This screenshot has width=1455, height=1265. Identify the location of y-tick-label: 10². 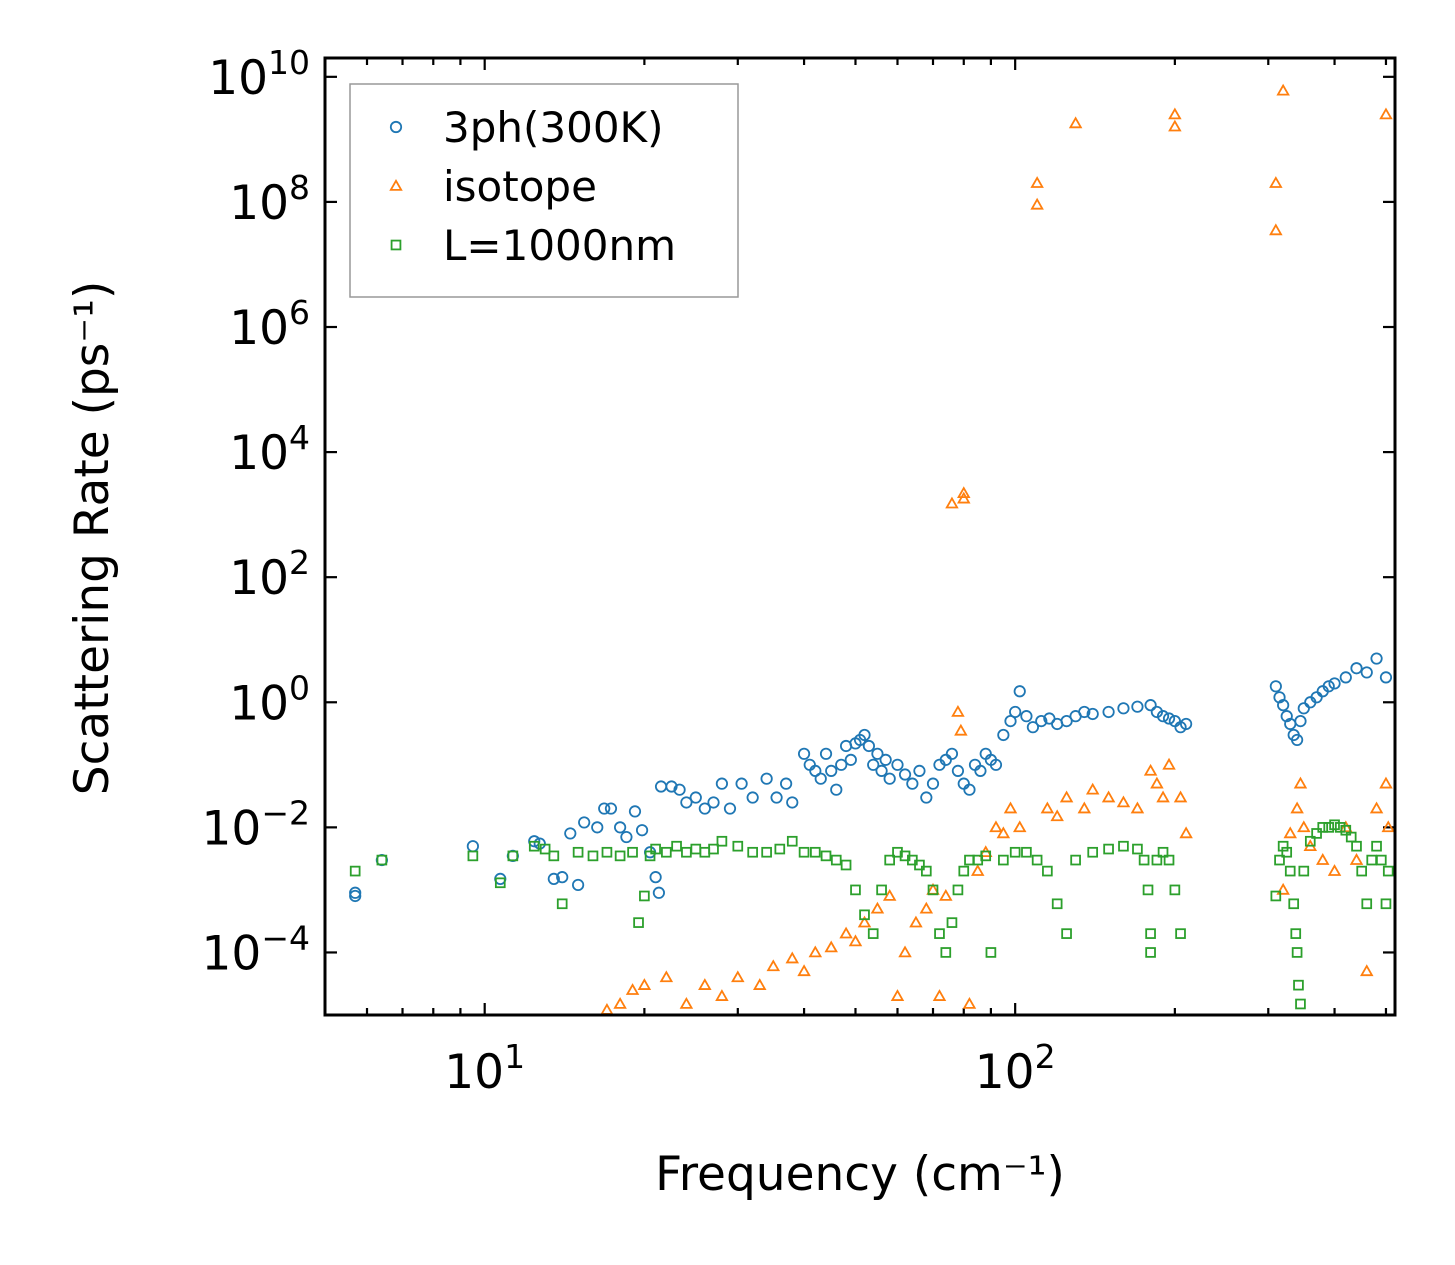
(269, 574).